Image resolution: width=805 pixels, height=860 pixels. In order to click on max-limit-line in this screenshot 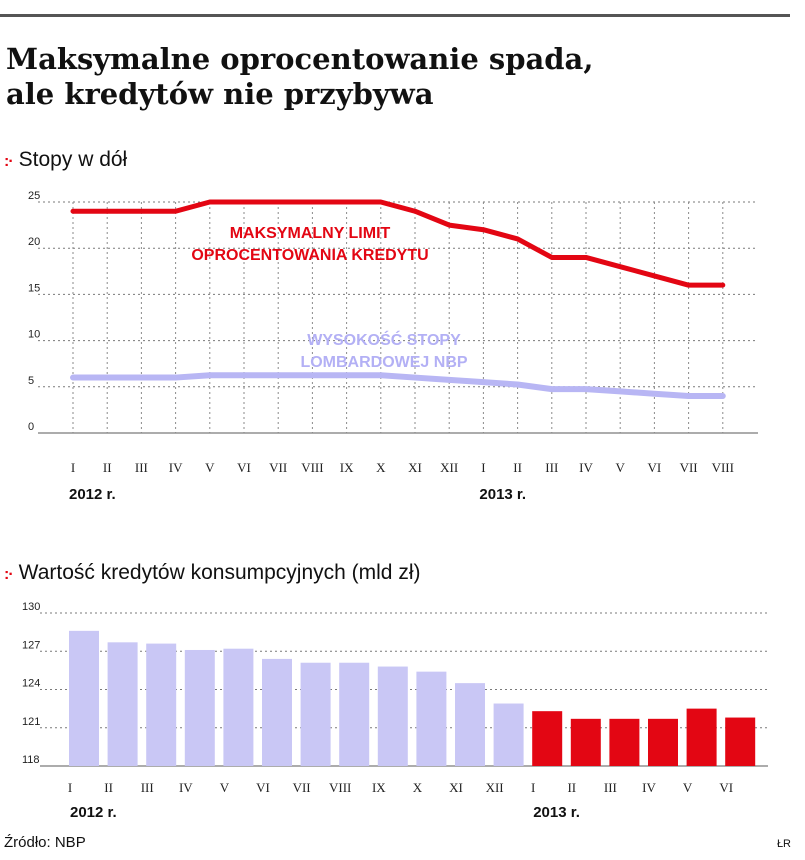, I will do `click(398, 243)`.